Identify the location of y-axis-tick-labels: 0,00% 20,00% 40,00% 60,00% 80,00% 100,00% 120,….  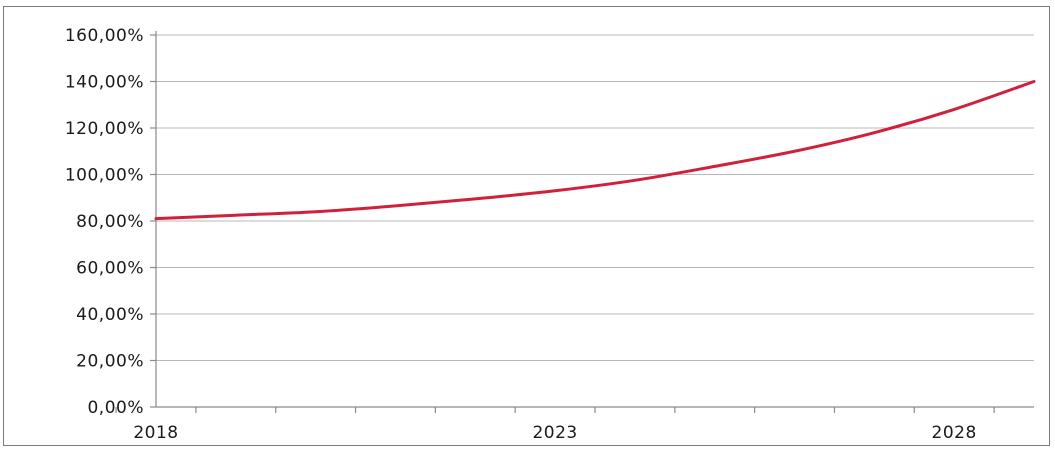
(104, 222).